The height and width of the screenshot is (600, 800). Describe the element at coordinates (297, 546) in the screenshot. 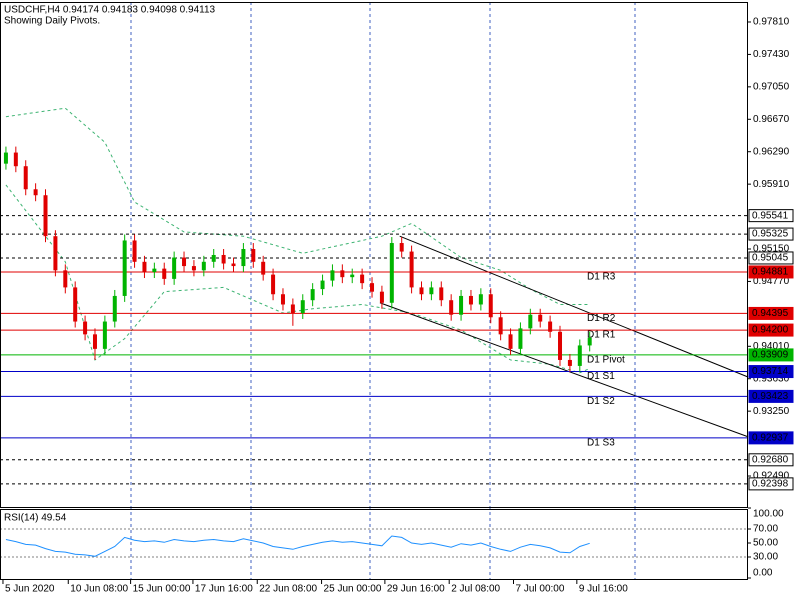

I see `rsi-line` at that location.